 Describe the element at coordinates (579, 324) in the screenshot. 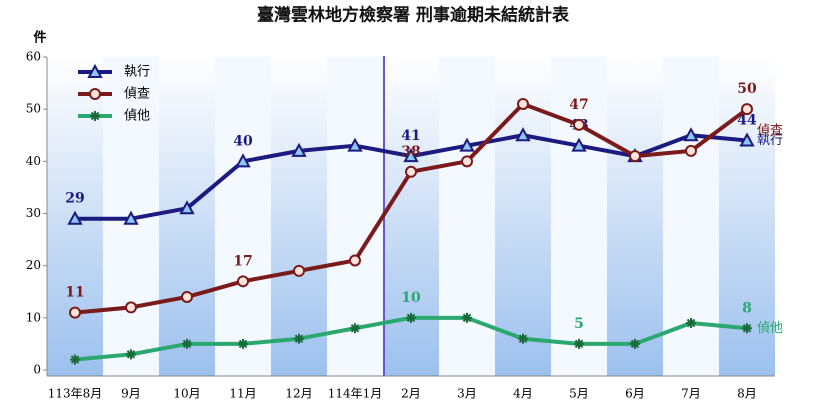

I see `data-label: 5` at that location.